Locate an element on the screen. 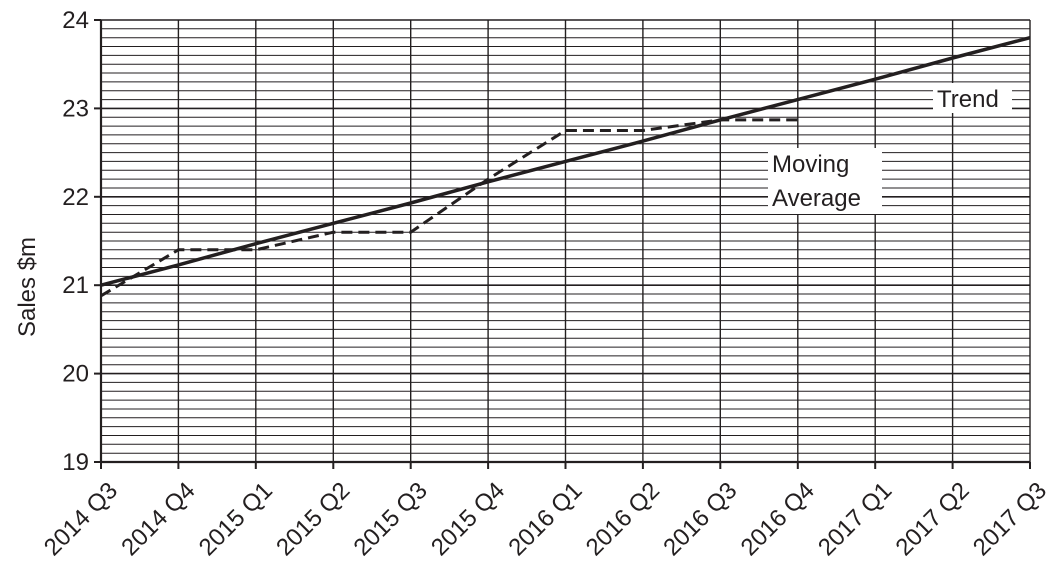 This screenshot has height=573, width=1049. x-tick-label: 2015 Q1 is located at coordinates (236, 519).